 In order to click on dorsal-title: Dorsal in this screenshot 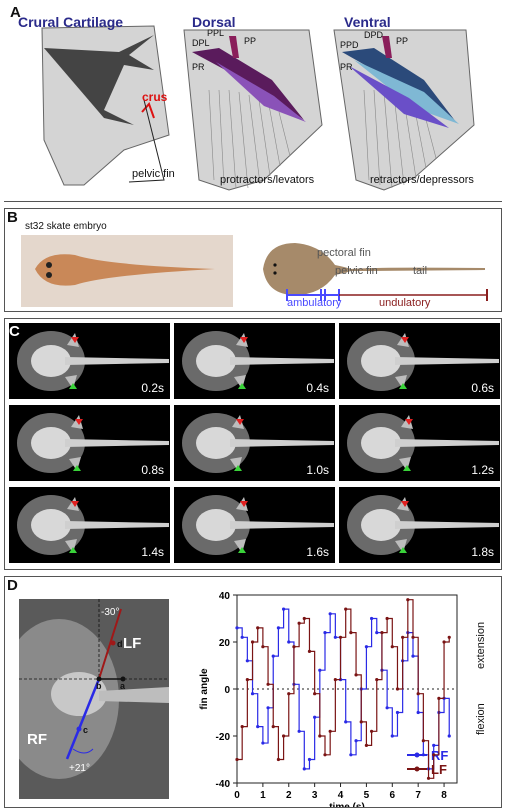, I will do `click(214, 22)`.